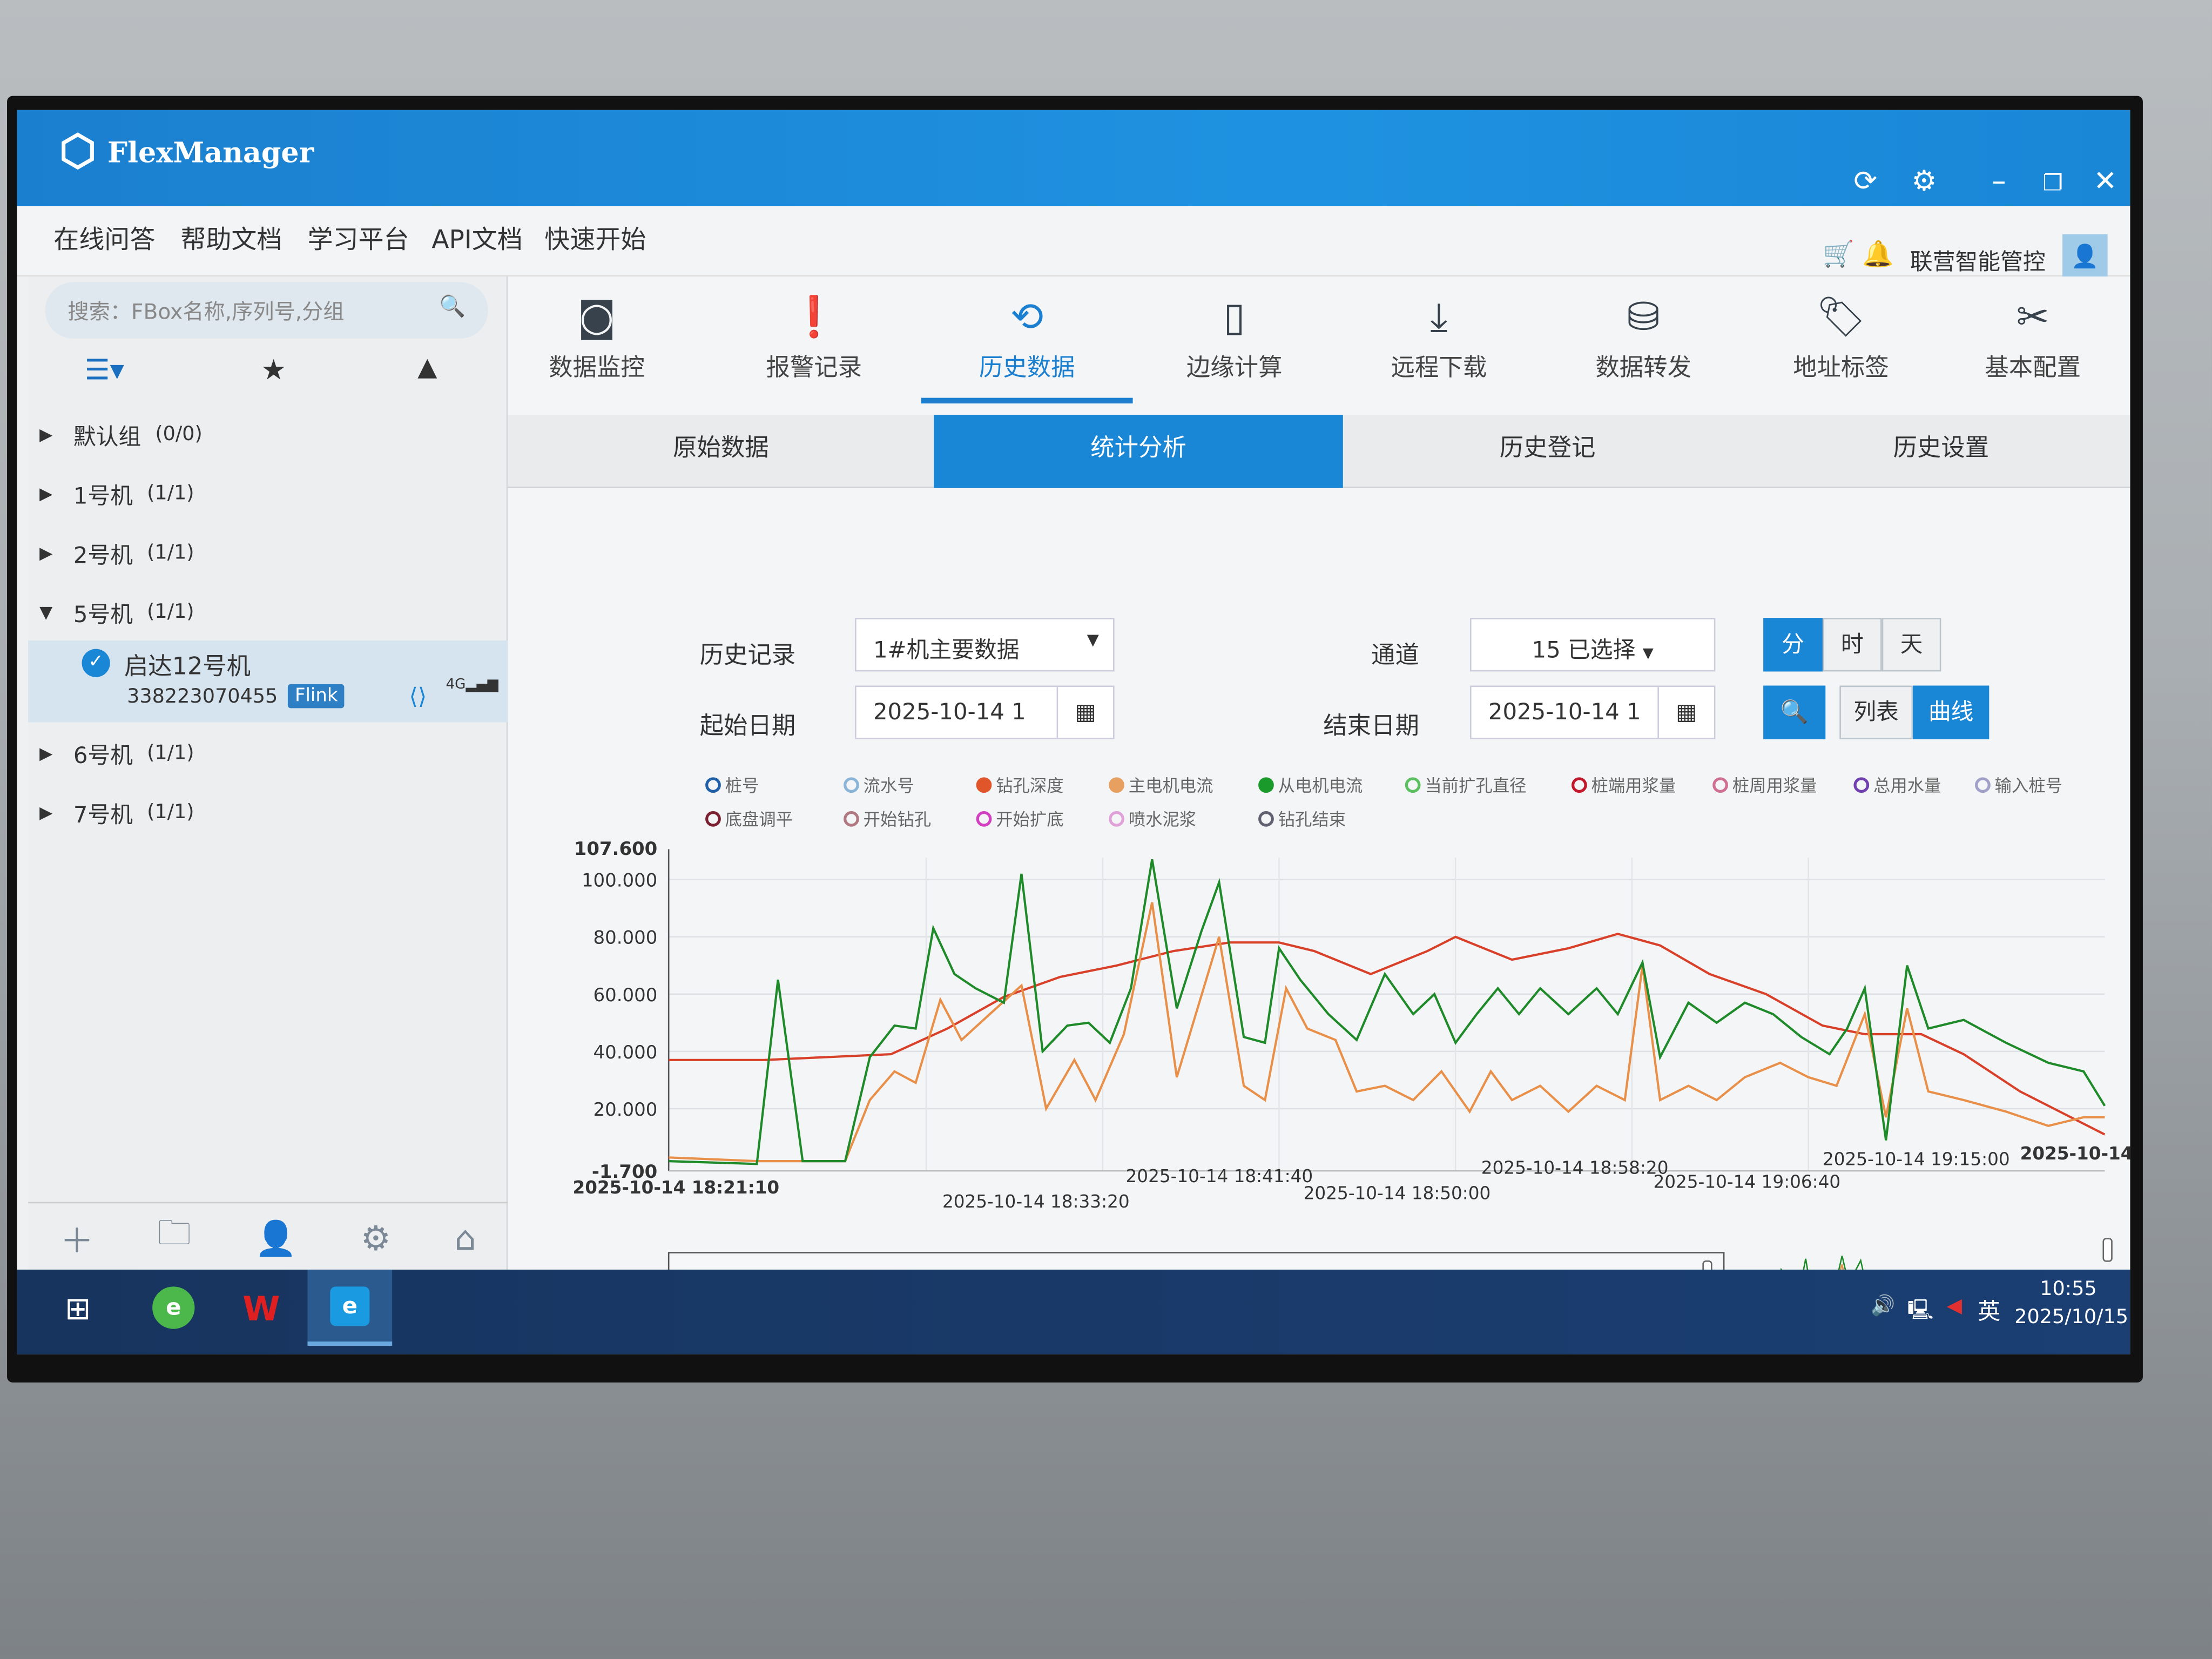  What do you see at coordinates (1161, 785) in the screenshot?
I see `legend-item: 主电机电流` at bounding box center [1161, 785].